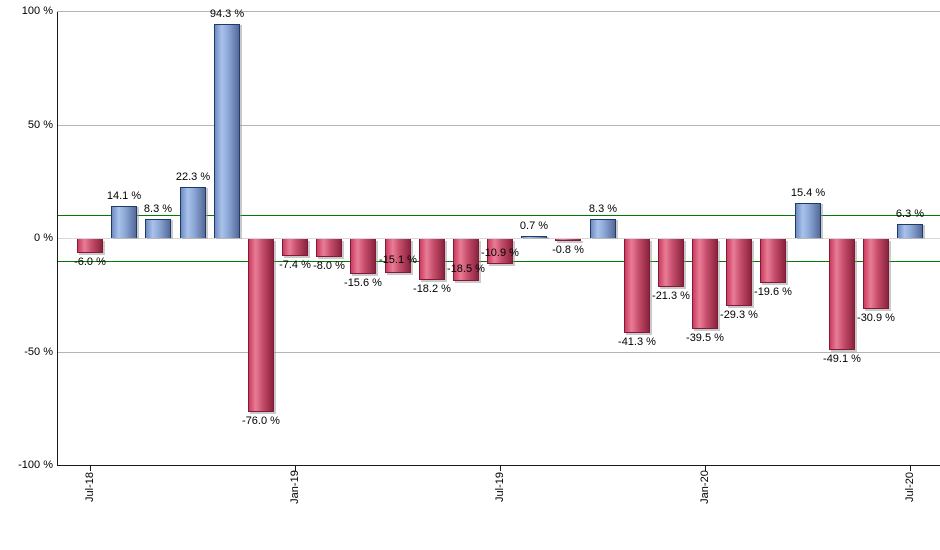  I want to click on value-label-Jun-20: -30.9 %, so click(876, 318).